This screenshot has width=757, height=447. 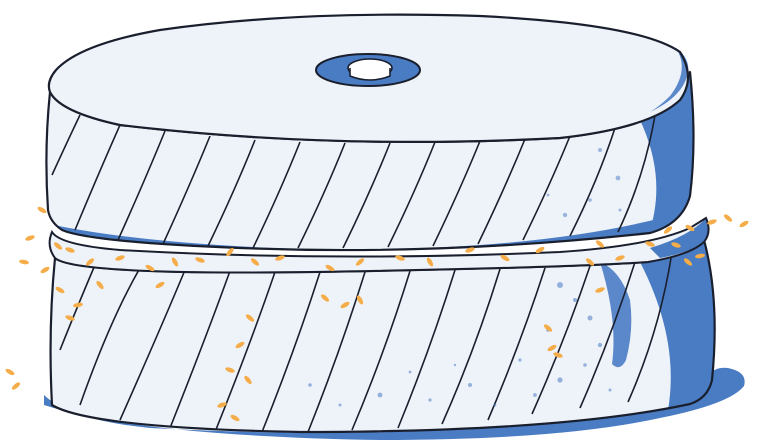 What do you see at coordinates (368, 70) in the screenshot?
I see `spindle-hole` at bounding box center [368, 70].